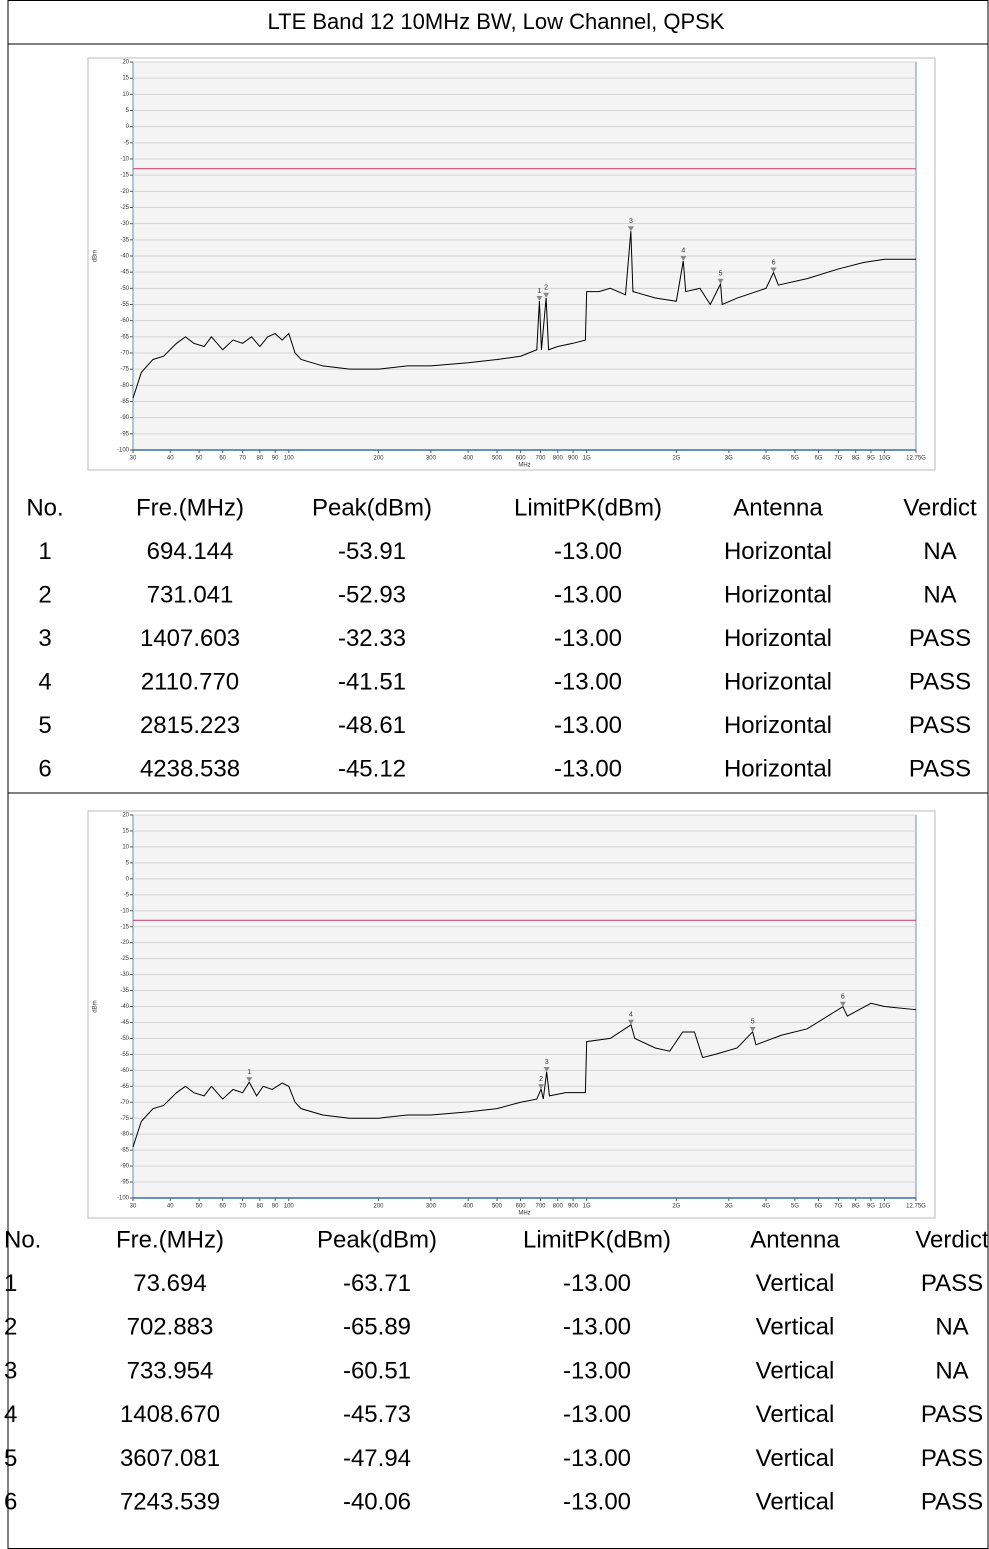 The width and height of the screenshot is (989, 1549). Describe the element at coordinates (190, 594) in the screenshot. I see `table-cell: 731.041` at that location.